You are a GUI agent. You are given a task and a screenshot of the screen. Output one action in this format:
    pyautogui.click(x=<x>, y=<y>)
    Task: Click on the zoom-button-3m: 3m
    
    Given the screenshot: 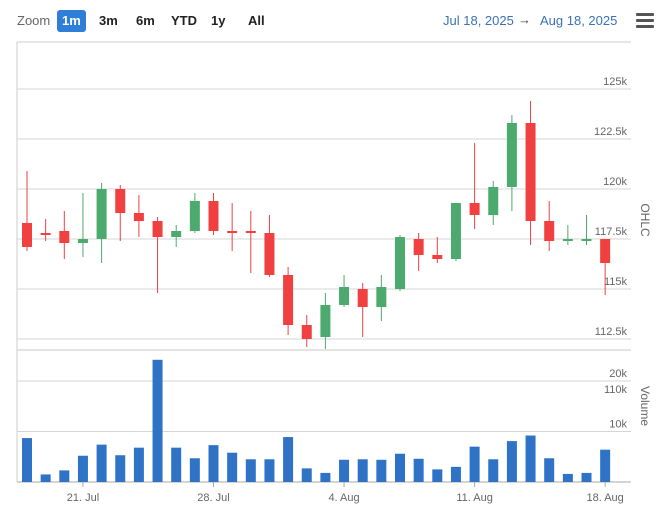 What is the action you would take?
    pyautogui.click(x=108, y=20)
    